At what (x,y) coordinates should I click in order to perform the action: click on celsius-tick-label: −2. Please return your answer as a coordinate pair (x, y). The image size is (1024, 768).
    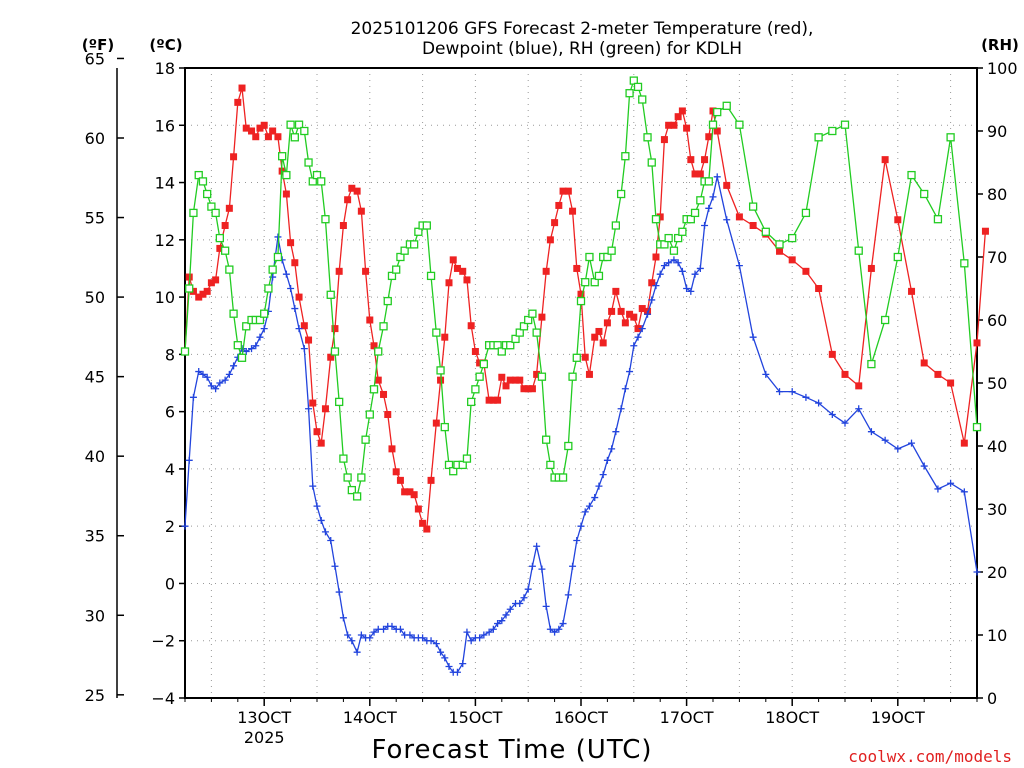
    Looking at the image, I should click on (163, 641).